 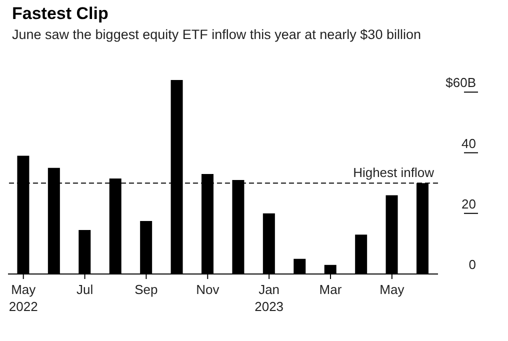 What do you see at coordinates (216, 34) in the screenshot?
I see `chart-subtitle: June saw the biggest equity ETF inflow this year at nearly $30 billion` at bounding box center [216, 34].